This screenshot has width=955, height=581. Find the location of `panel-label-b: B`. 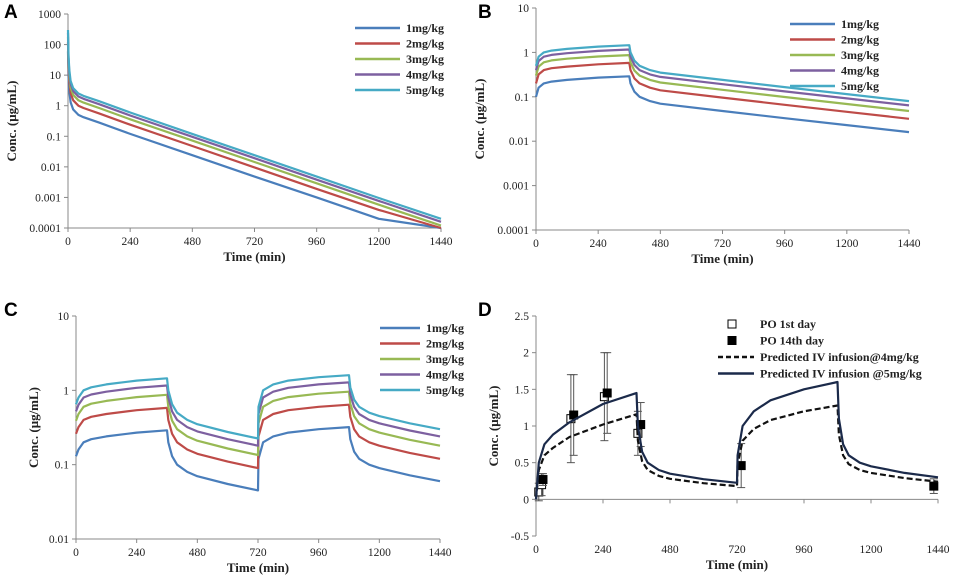

panel-label-b: B is located at coordinates (485, 12).